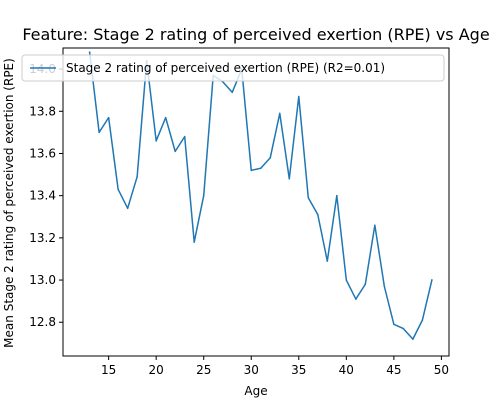 This screenshot has height=400, width=500. Describe the element at coordinates (42, 238) in the screenshot. I see `y-tick-label: 13.2` at that location.